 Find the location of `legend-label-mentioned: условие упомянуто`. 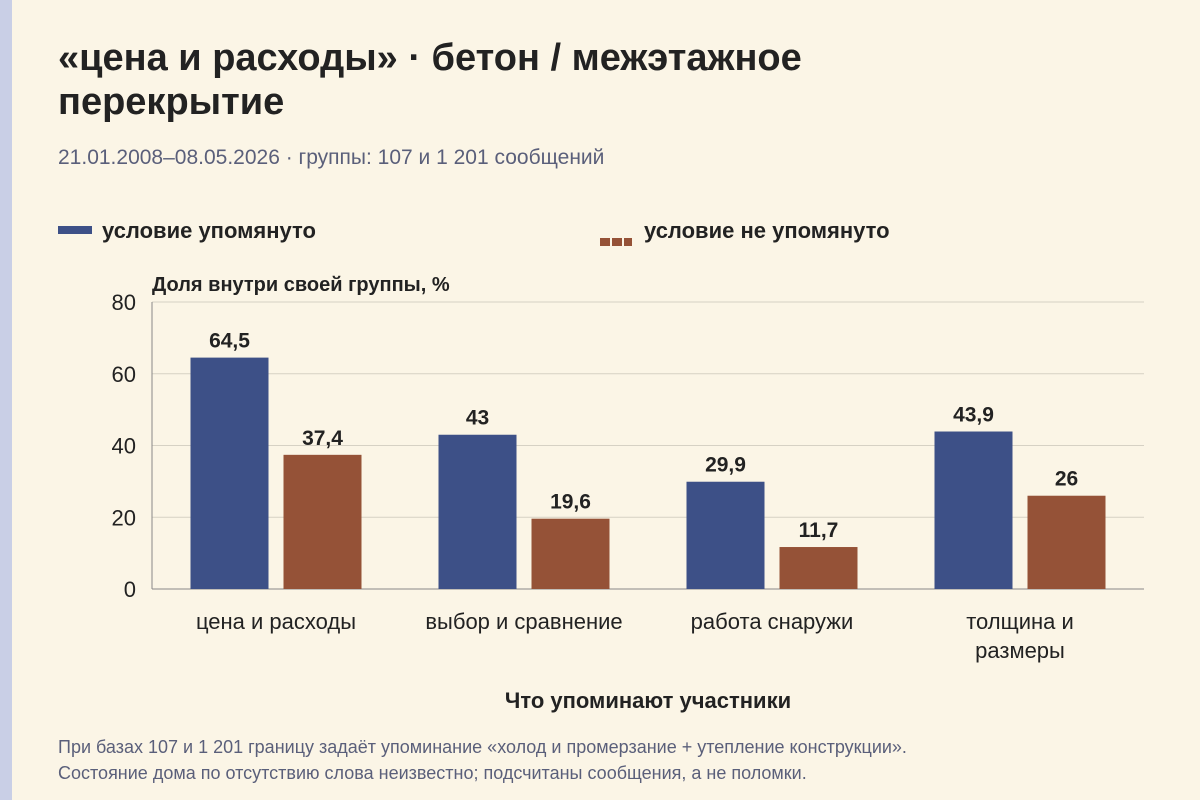

legend-label-mentioned: условие упомянуто is located at coordinates (209, 230).